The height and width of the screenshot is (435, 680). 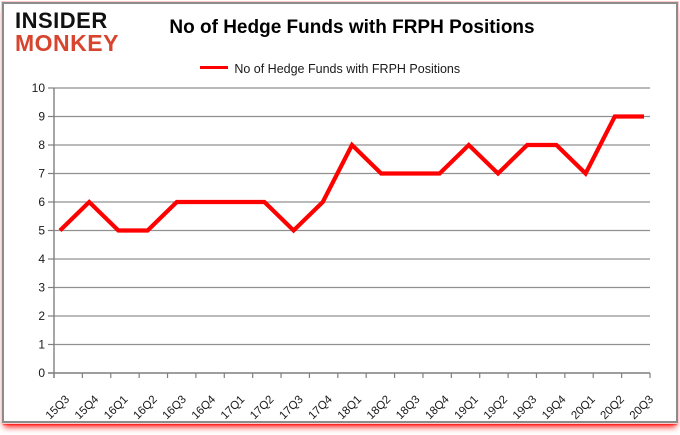 I want to click on logo-text-insider: INSIDER, so click(x=61, y=20).